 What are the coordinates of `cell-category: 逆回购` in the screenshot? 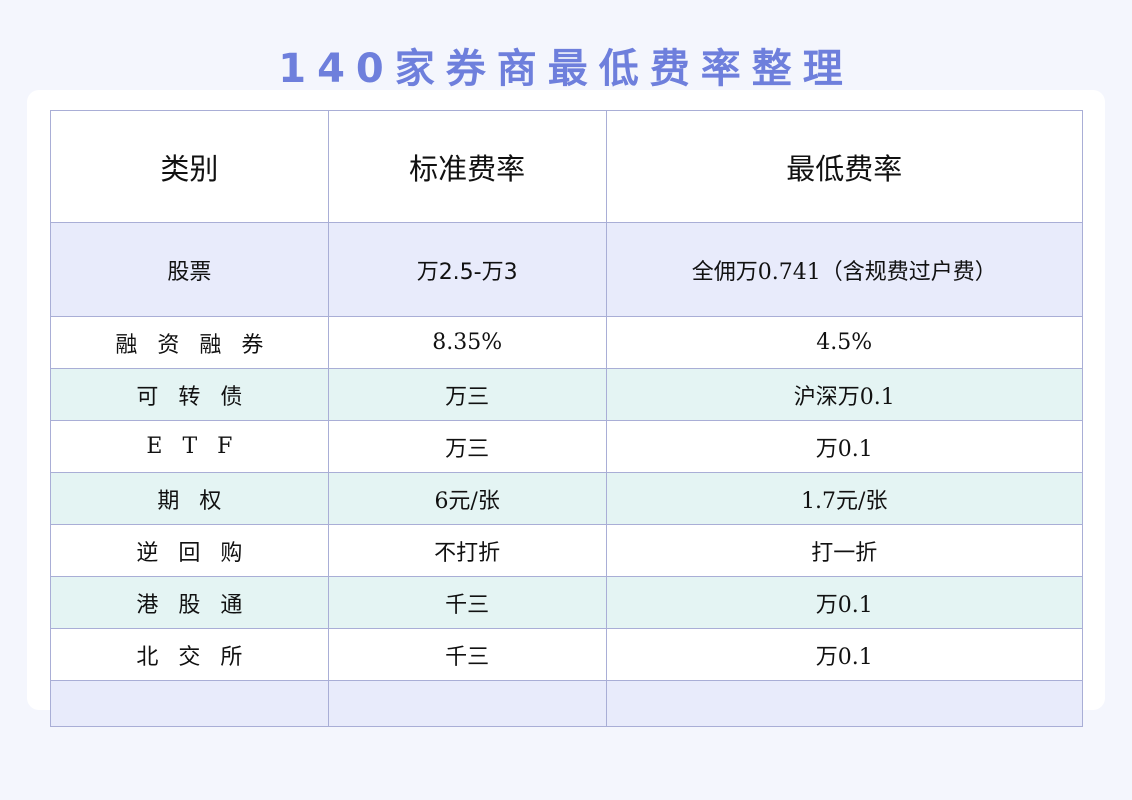 It's located at (189, 550).